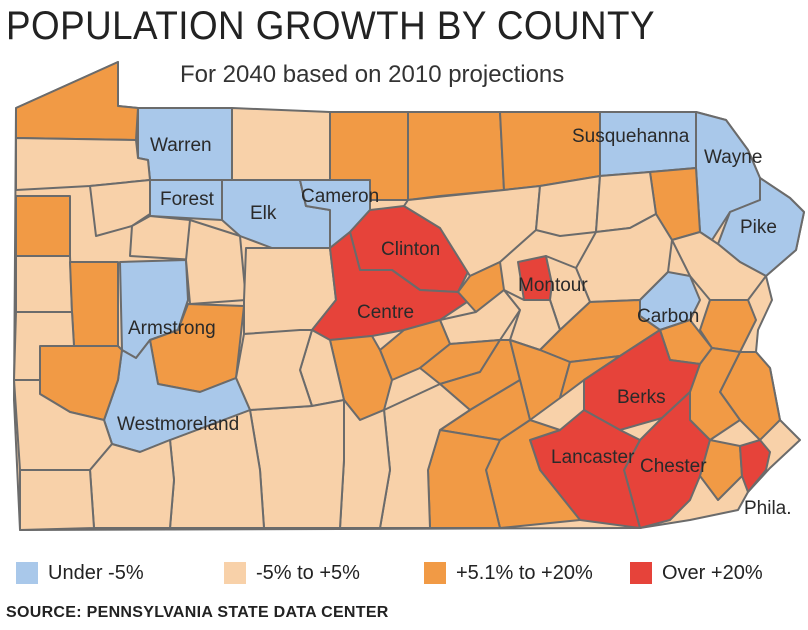 The image size is (808, 630). Describe the element at coordinates (668, 316) in the screenshot. I see `label-carbon: Carbon` at that location.